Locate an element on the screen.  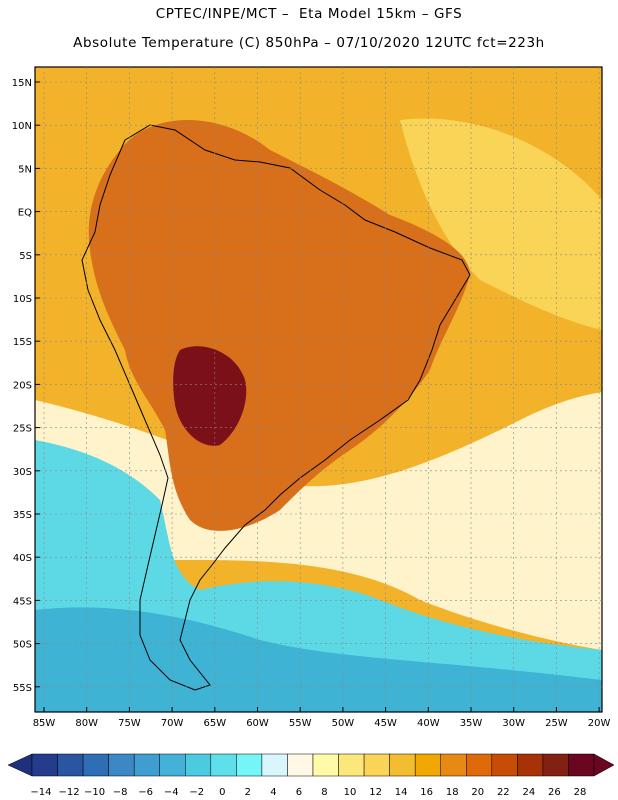
colorbar-tick-label: 8 is located at coordinates (324, 792).